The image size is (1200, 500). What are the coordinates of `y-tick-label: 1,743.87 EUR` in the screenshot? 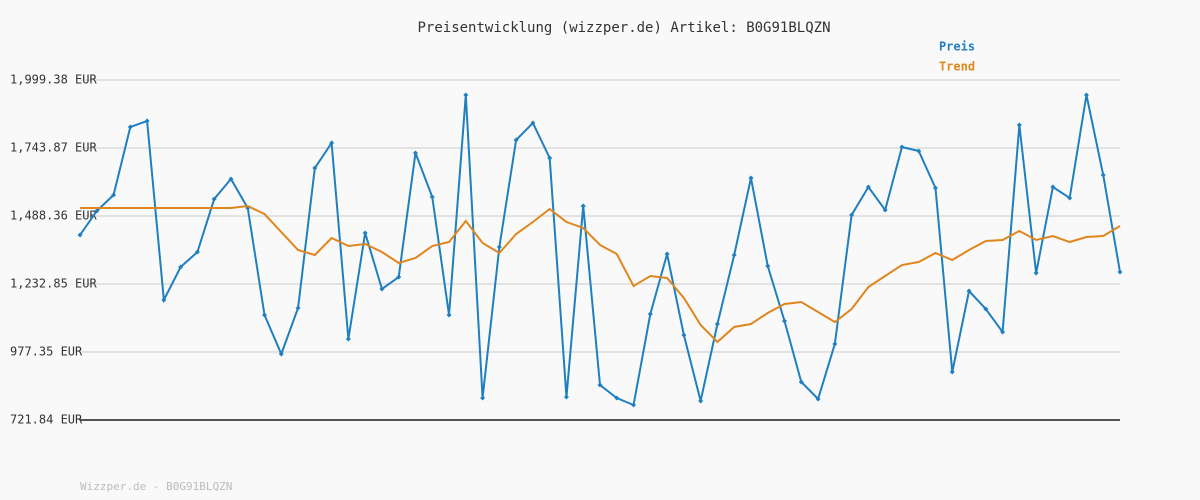 It's located at (53, 148).